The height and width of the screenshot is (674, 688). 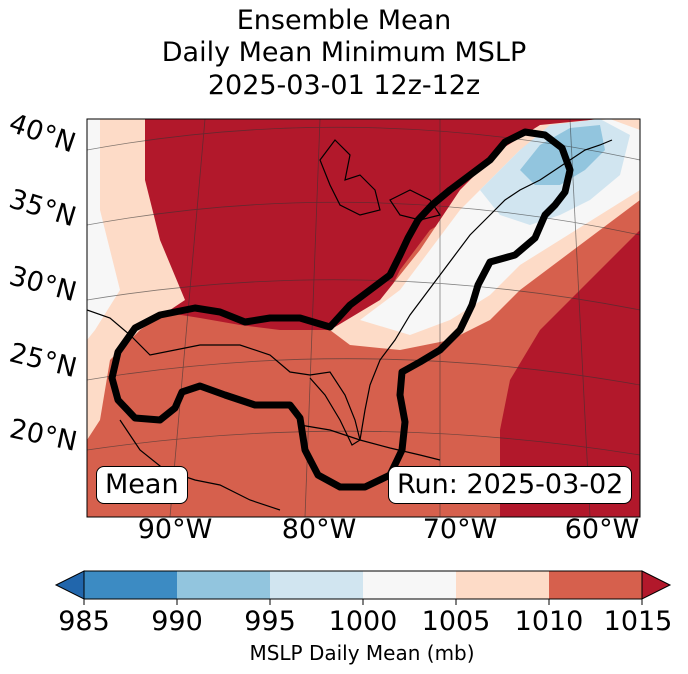 What do you see at coordinates (142, 485) in the screenshot?
I see `mean-label-box: Mean` at bounding box center [142, 485].